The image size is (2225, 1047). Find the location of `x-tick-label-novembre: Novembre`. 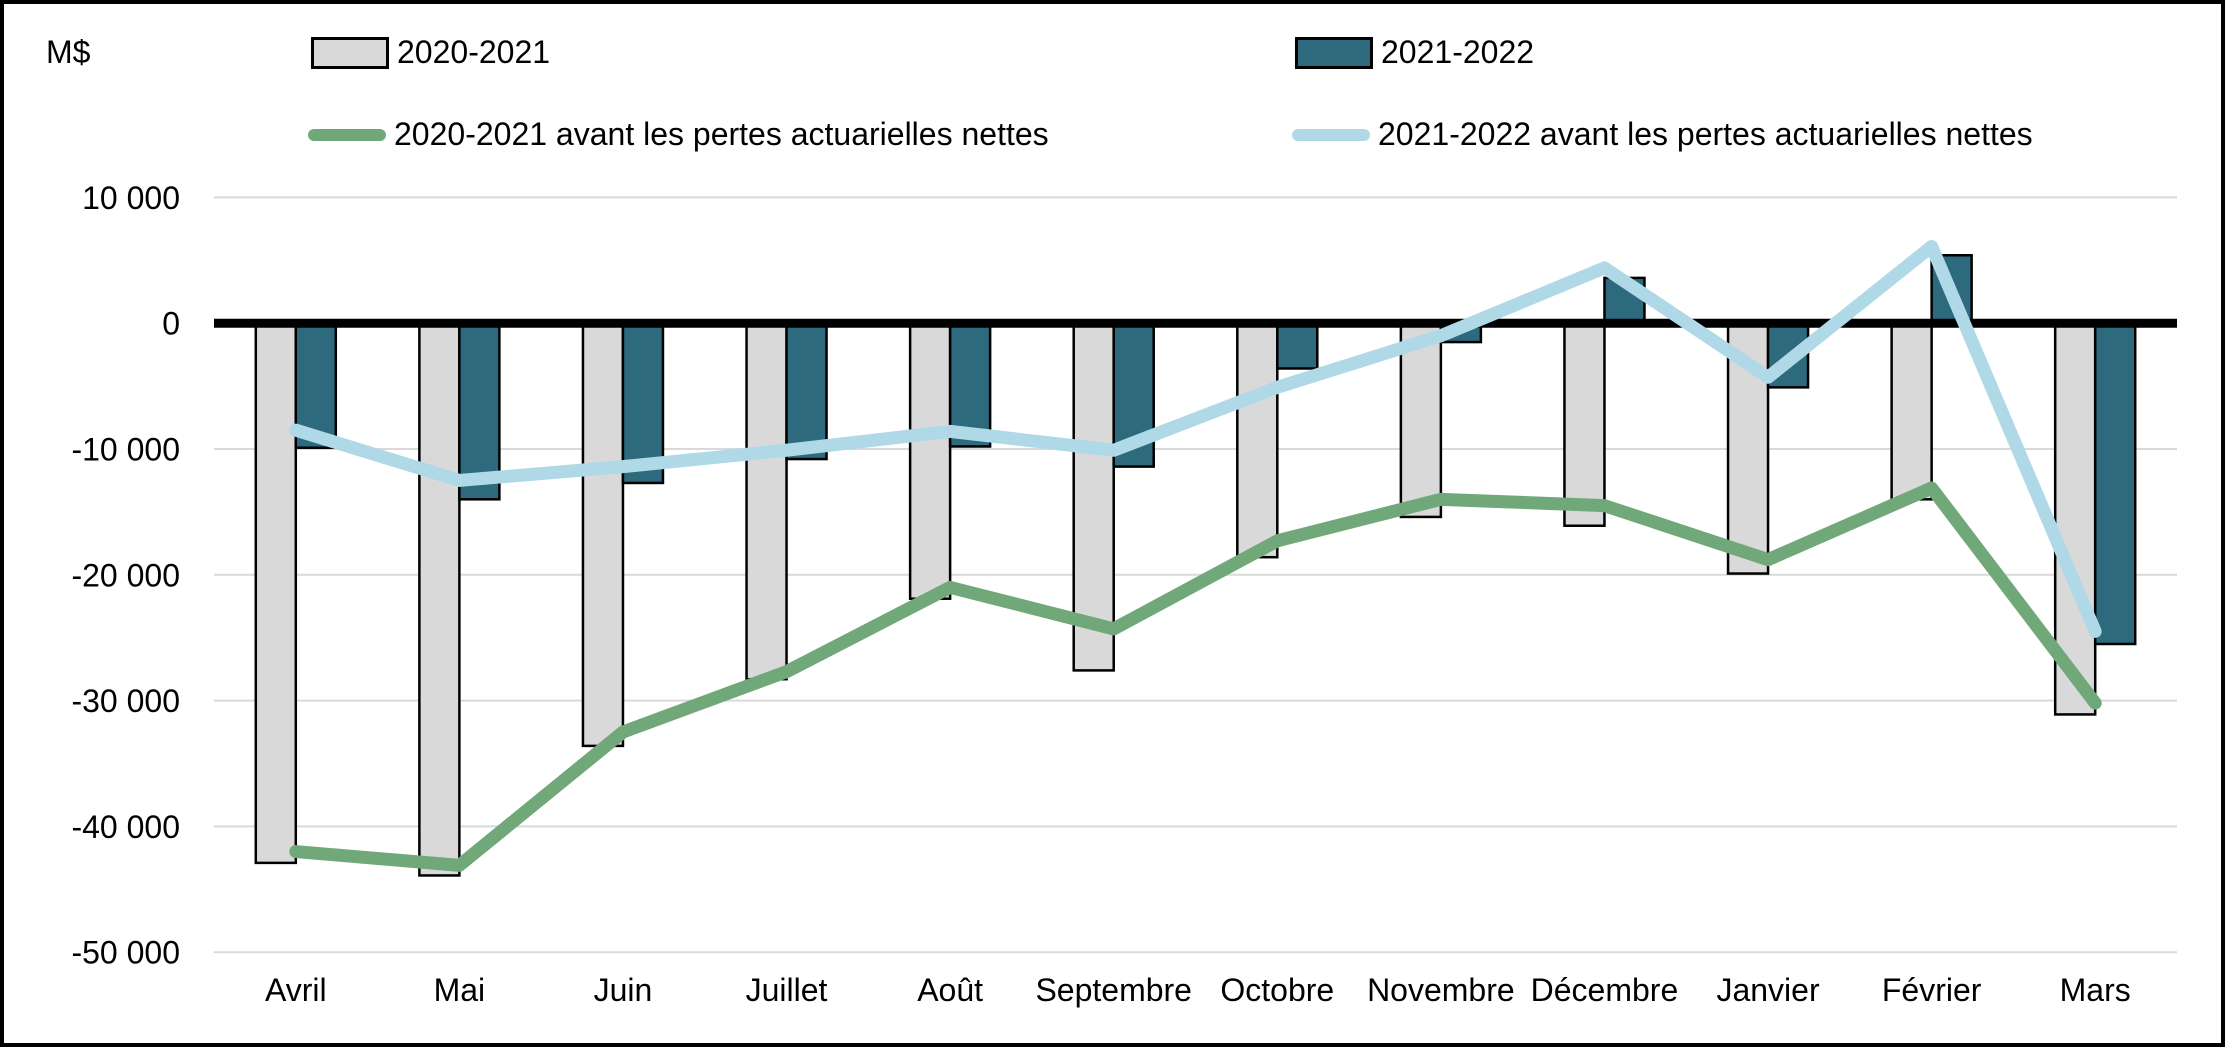

x-tick-label-novembre: Novembre is located at coordinates (1441, 990).